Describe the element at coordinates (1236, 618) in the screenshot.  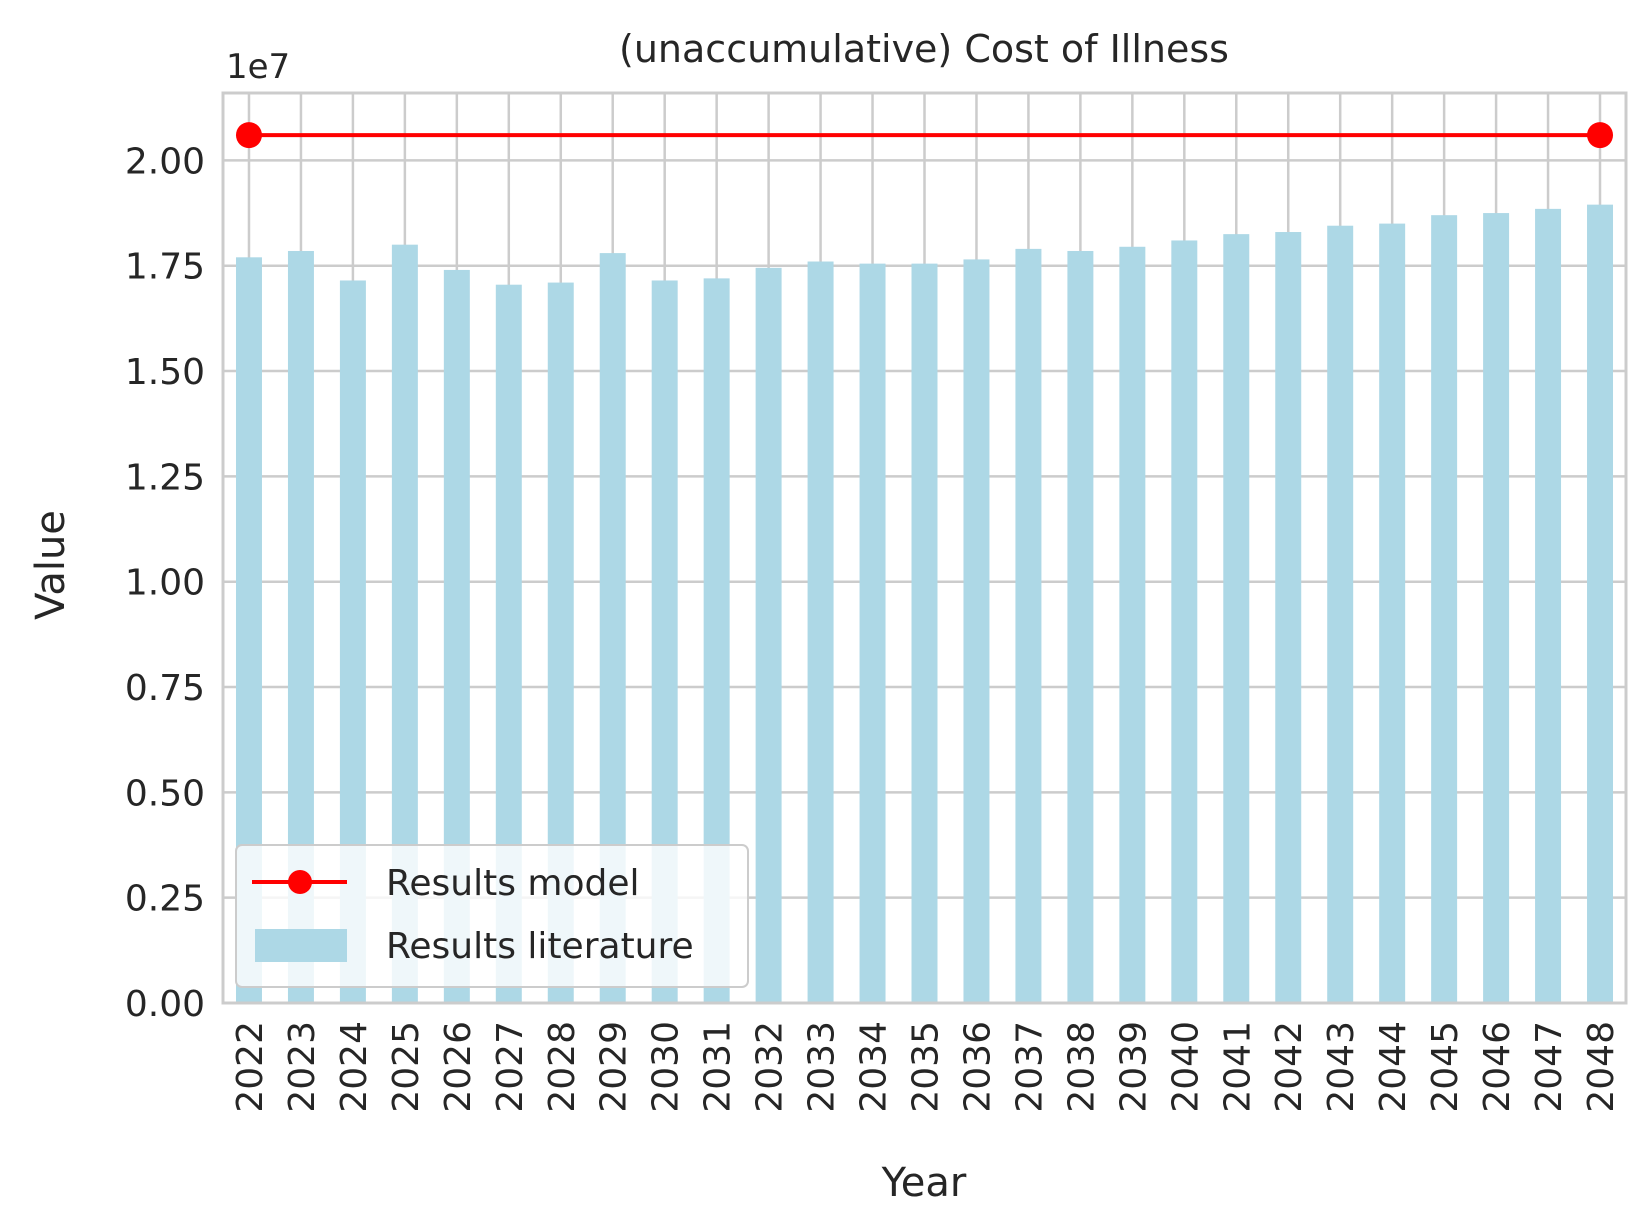
I see `bar-2041` at that location.